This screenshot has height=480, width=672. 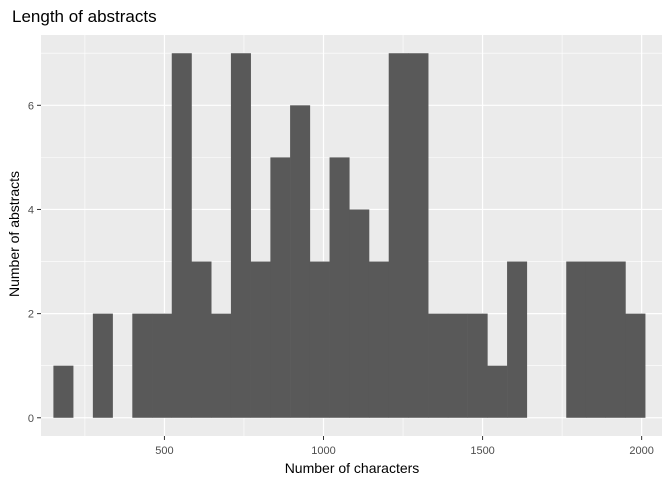 What do you see at coordinates (31, 210) in the screenshot?
I see `y-tick-label: 4` at bounding box center [31, 210].